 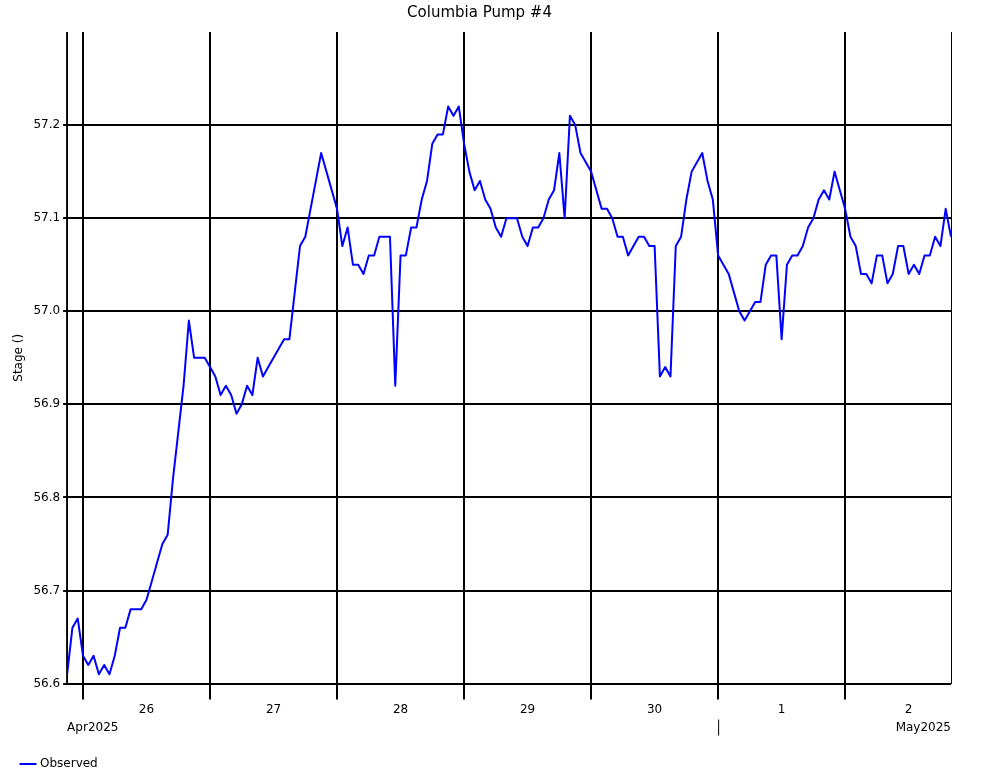 What do you see at coordinates (47, 496) in the screenshot?
I see `y-tick-label: 56.8` at bounding box center [47, 496].